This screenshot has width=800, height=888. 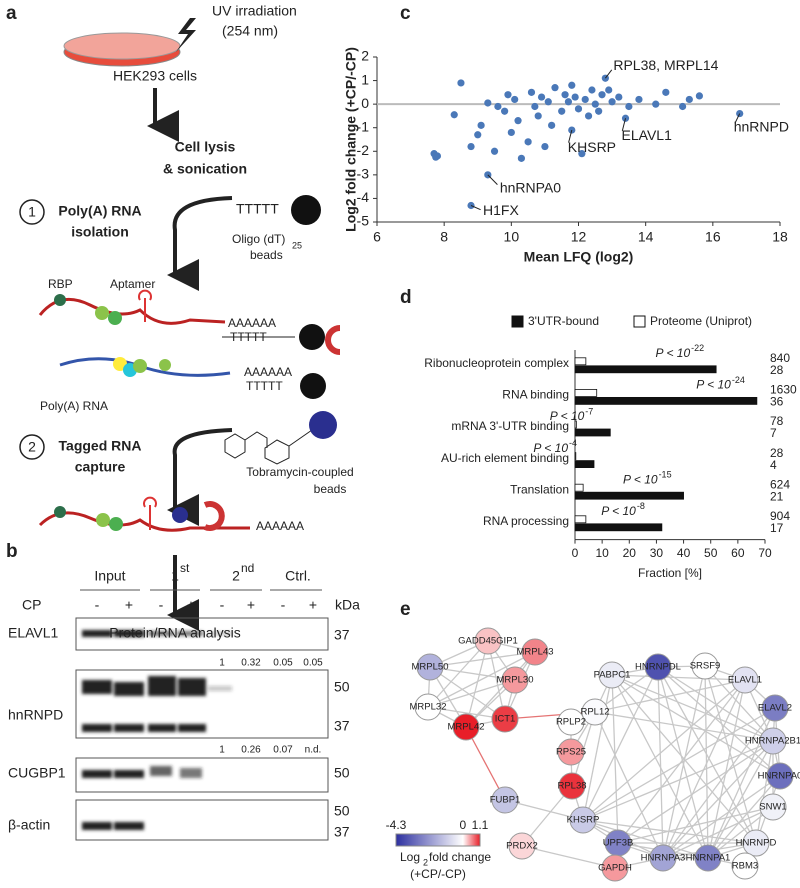 I want to click on legend-label: 3'UTR-bound, so click(x=563, y=321).